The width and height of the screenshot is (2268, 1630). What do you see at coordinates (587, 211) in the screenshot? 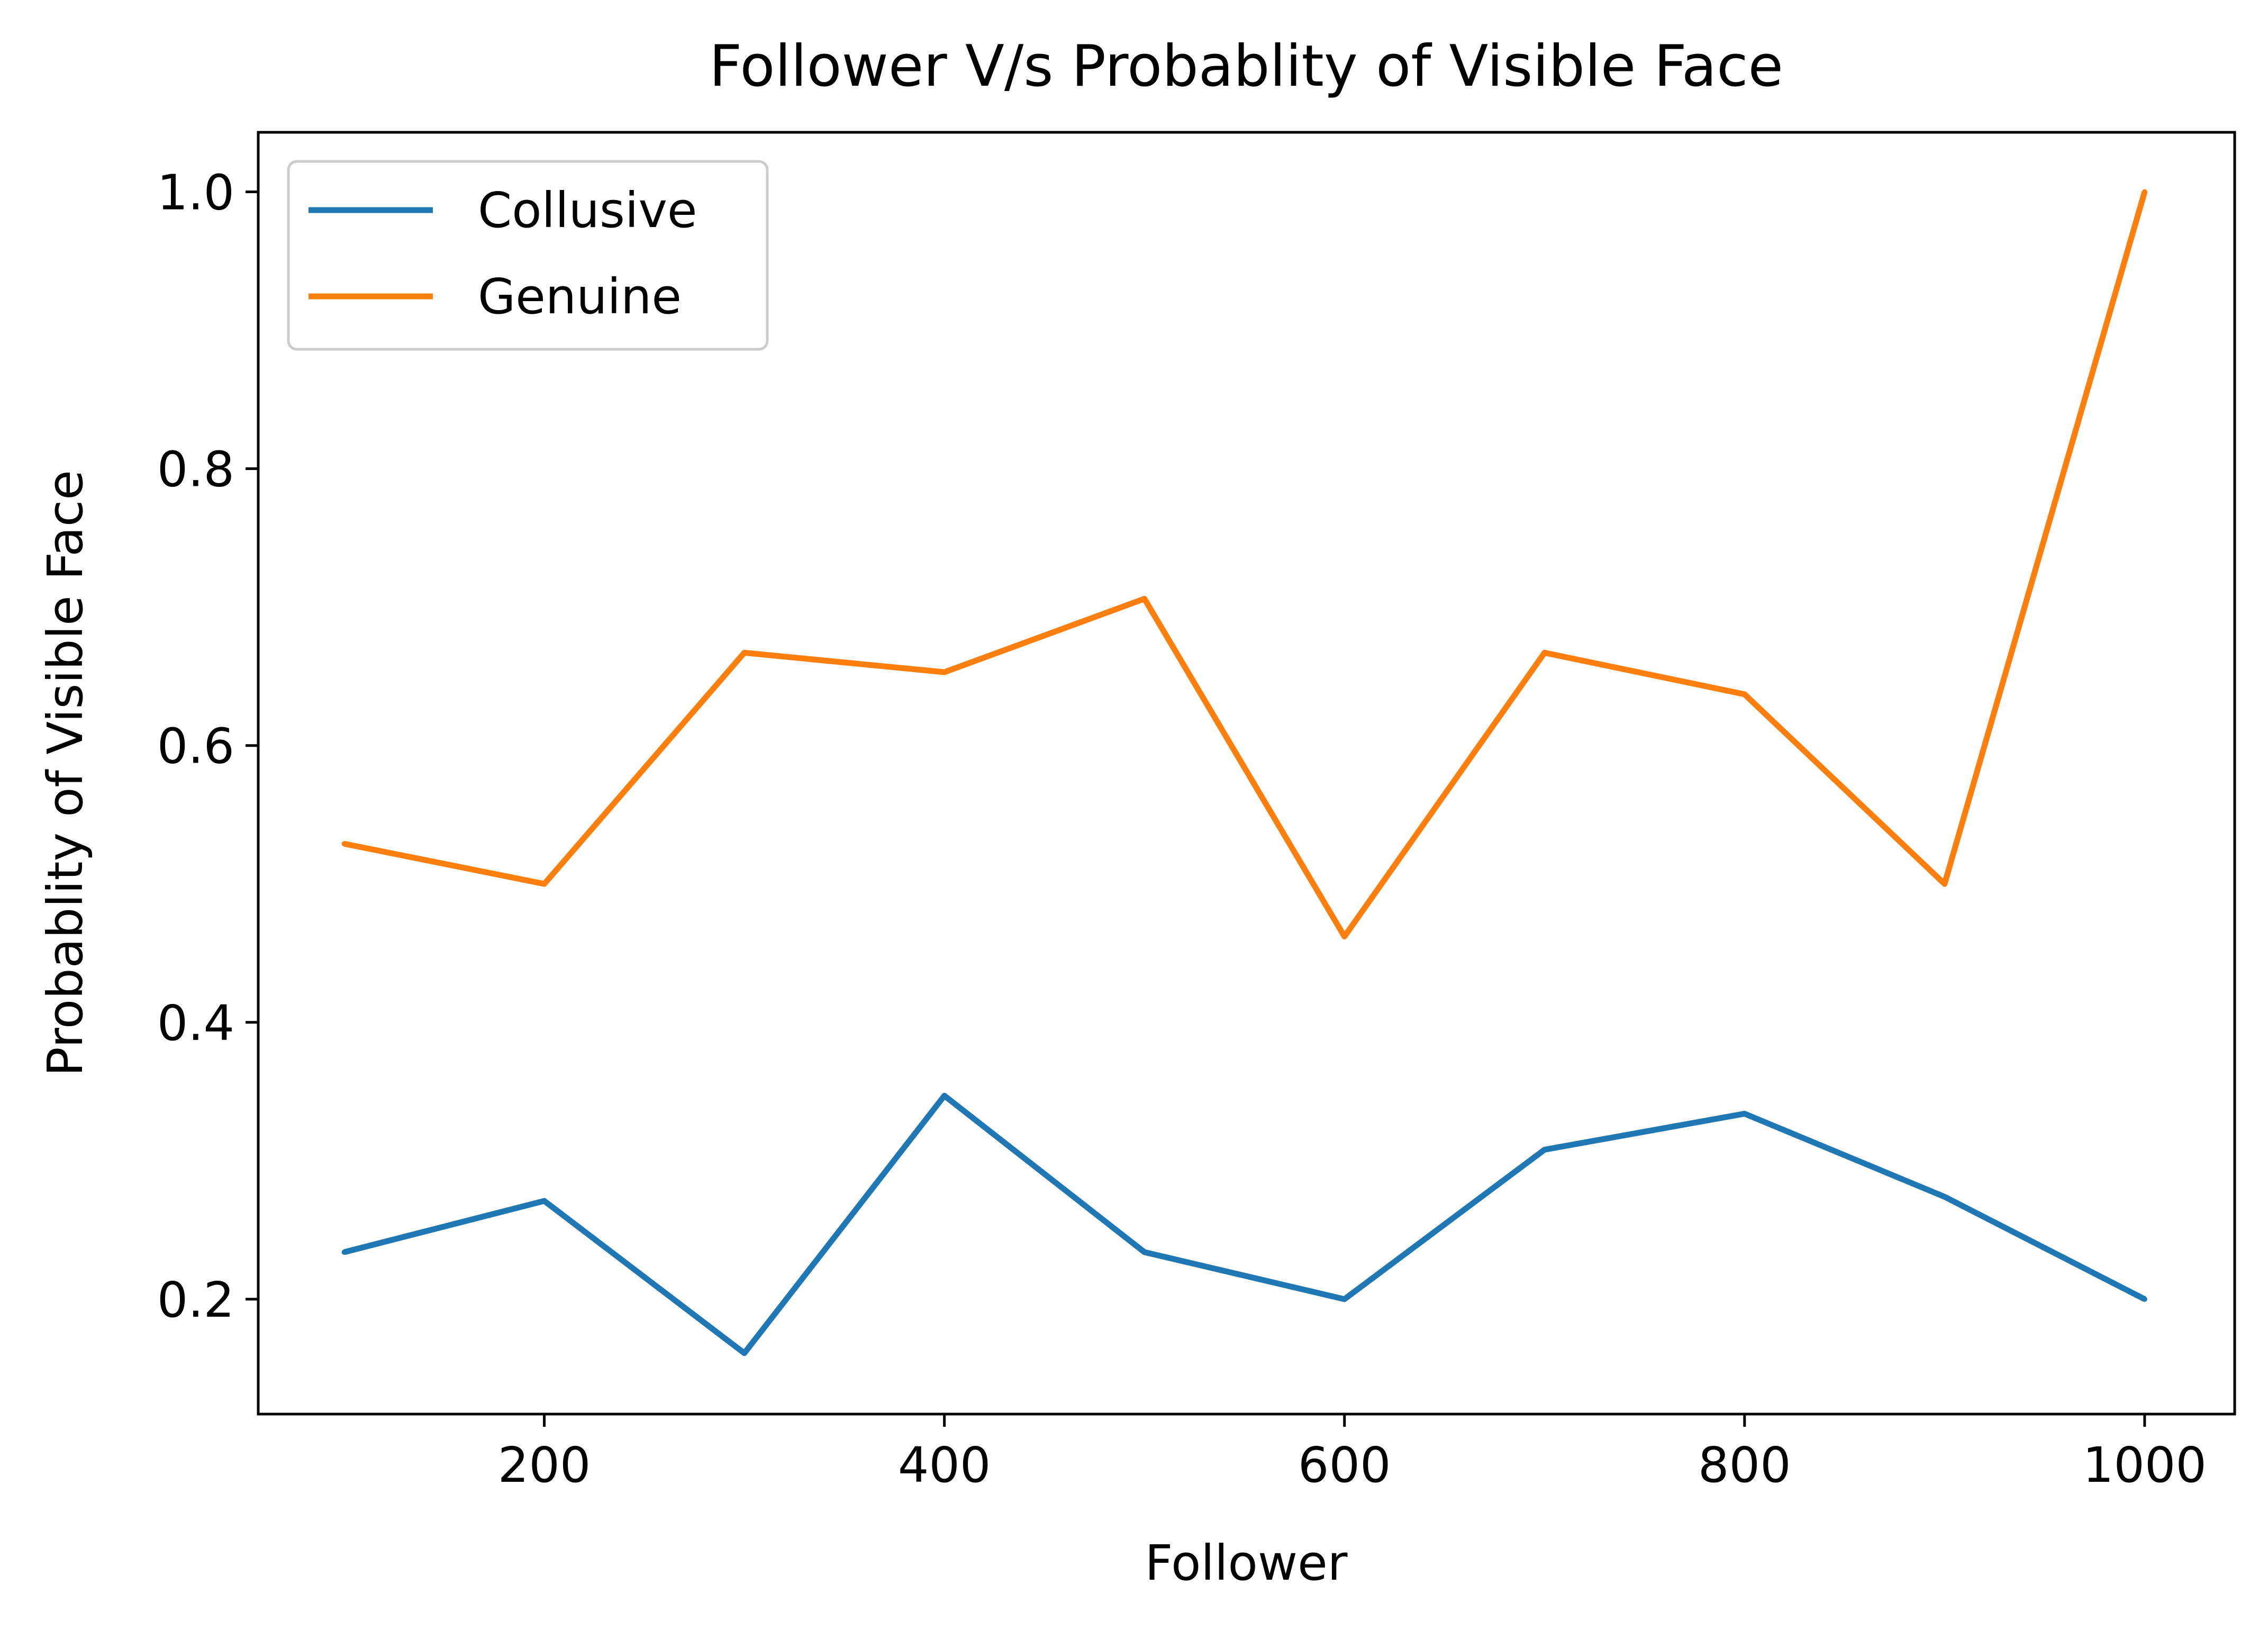
I see `legend-label-collusive: Collusive` at bounding box center [587, 211].